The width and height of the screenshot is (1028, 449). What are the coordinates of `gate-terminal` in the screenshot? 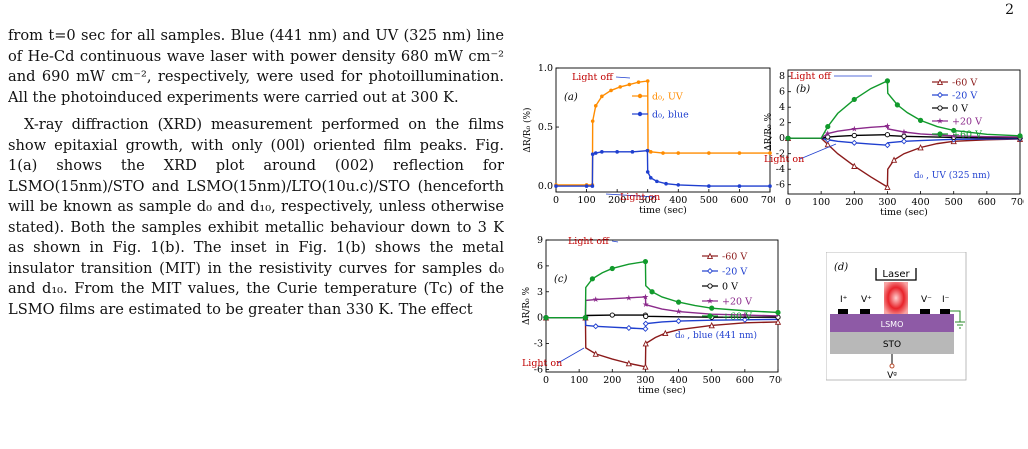 It's located at (892, 366).